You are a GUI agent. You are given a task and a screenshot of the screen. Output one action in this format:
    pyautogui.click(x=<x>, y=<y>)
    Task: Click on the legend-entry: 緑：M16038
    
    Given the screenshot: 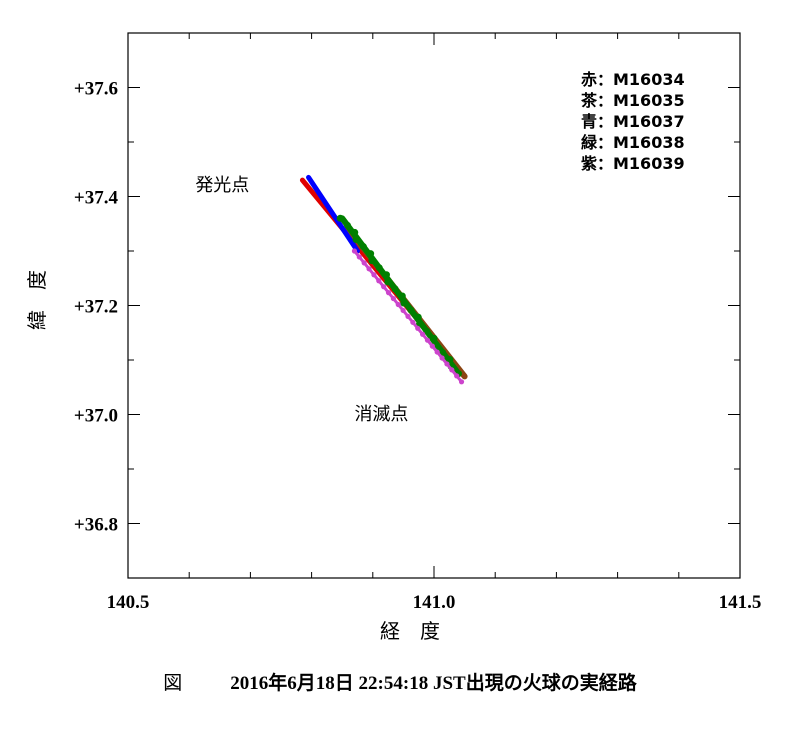 What is the action you would take?
    pyautogui.click(x=633, y=142)
    